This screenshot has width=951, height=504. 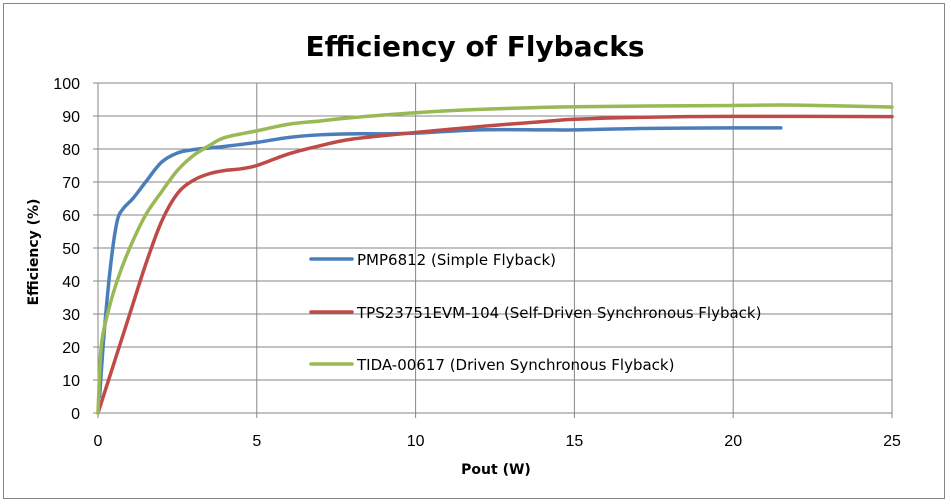 What do you see at coordinates (416, 441) in the screenshot?
I see `x-tick-label: 10` at bounding box center [416, 441].